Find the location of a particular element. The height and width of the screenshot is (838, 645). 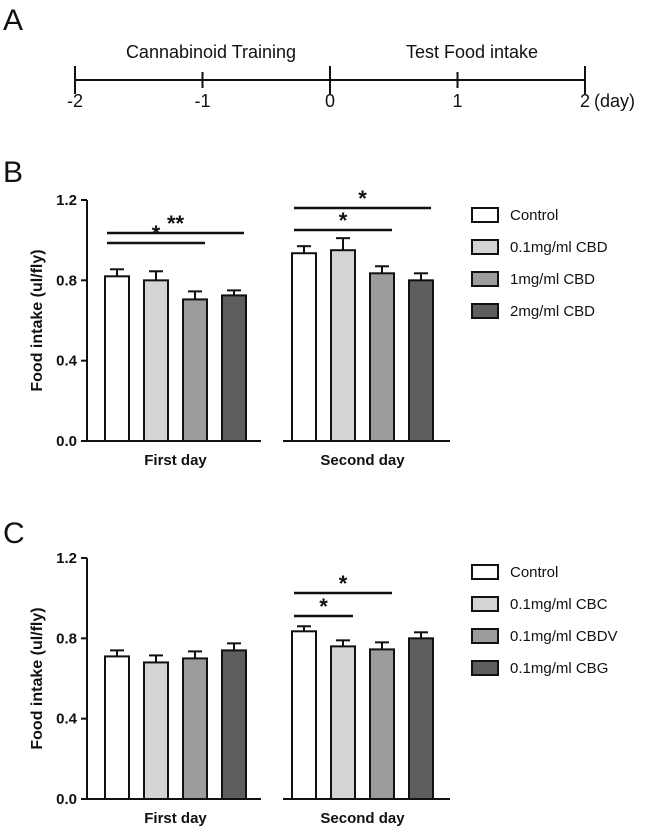

timeline-tick-label: 1 is located at coordinates (457, 101).